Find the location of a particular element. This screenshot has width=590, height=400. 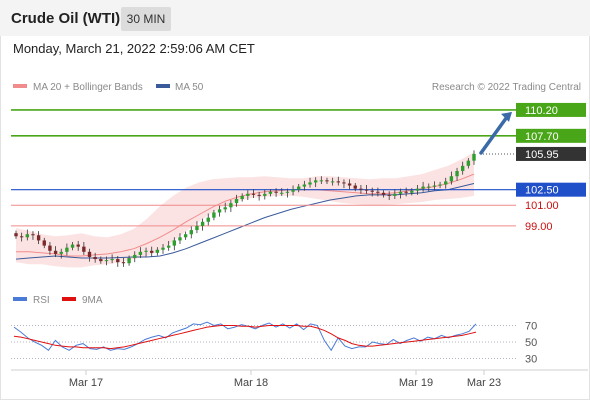

timeframe-badge: 30 MIN is located at coordinates (146, 19).